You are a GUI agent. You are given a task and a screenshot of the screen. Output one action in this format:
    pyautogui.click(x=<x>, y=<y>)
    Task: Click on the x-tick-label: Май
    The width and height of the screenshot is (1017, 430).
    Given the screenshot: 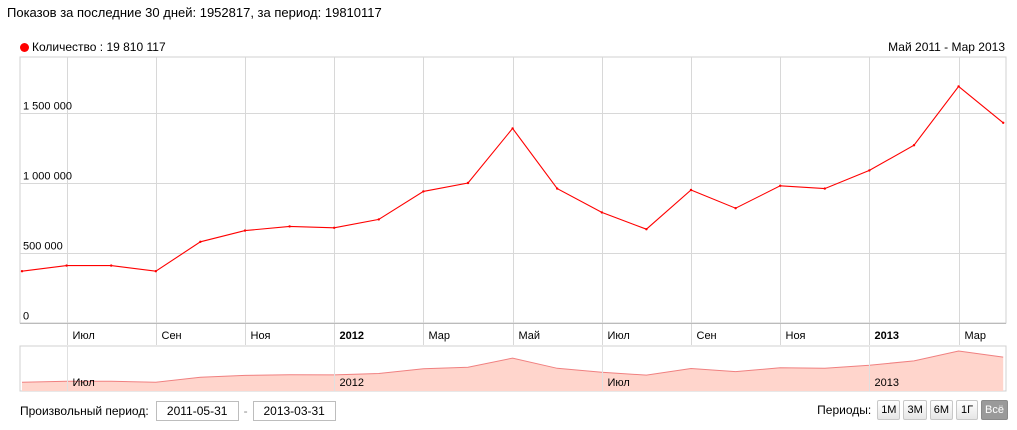 What is the action you would take?
    pyautogui.click(x=530, y=336)
    